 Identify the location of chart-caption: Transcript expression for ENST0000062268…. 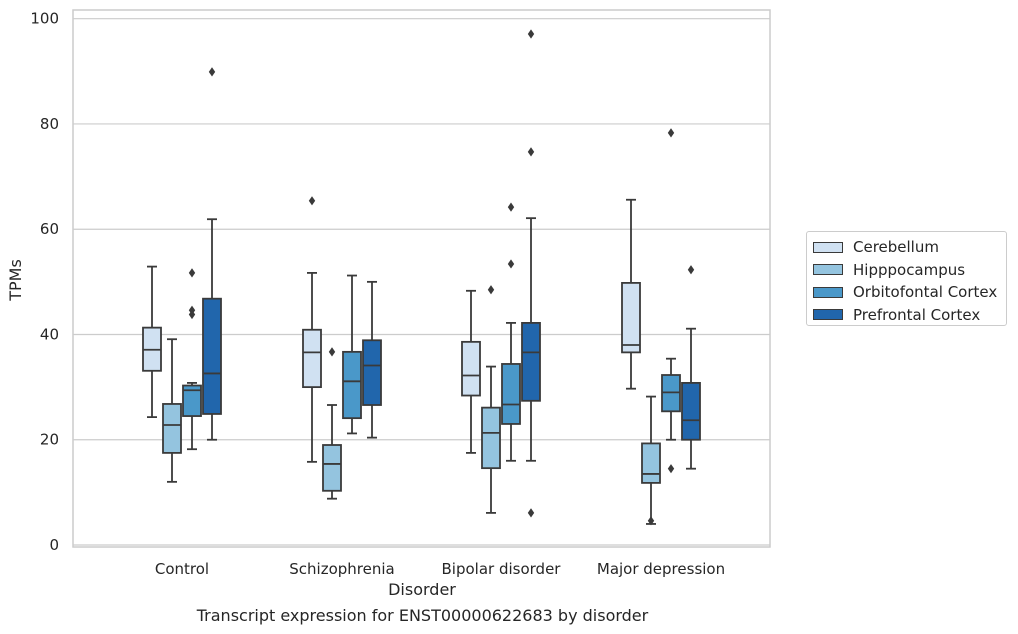
(422, 615).